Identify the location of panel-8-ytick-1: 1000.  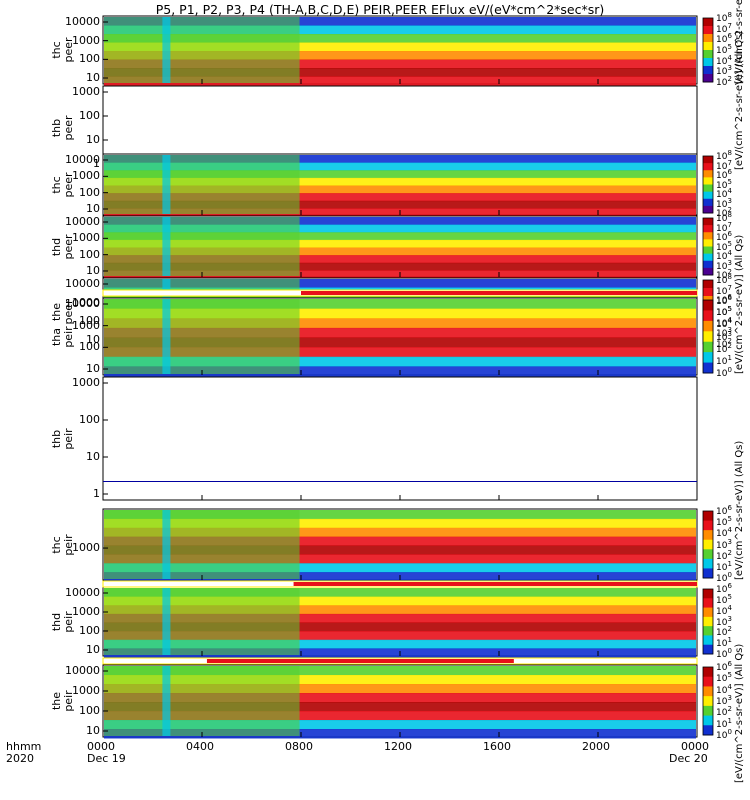
(86, 548).